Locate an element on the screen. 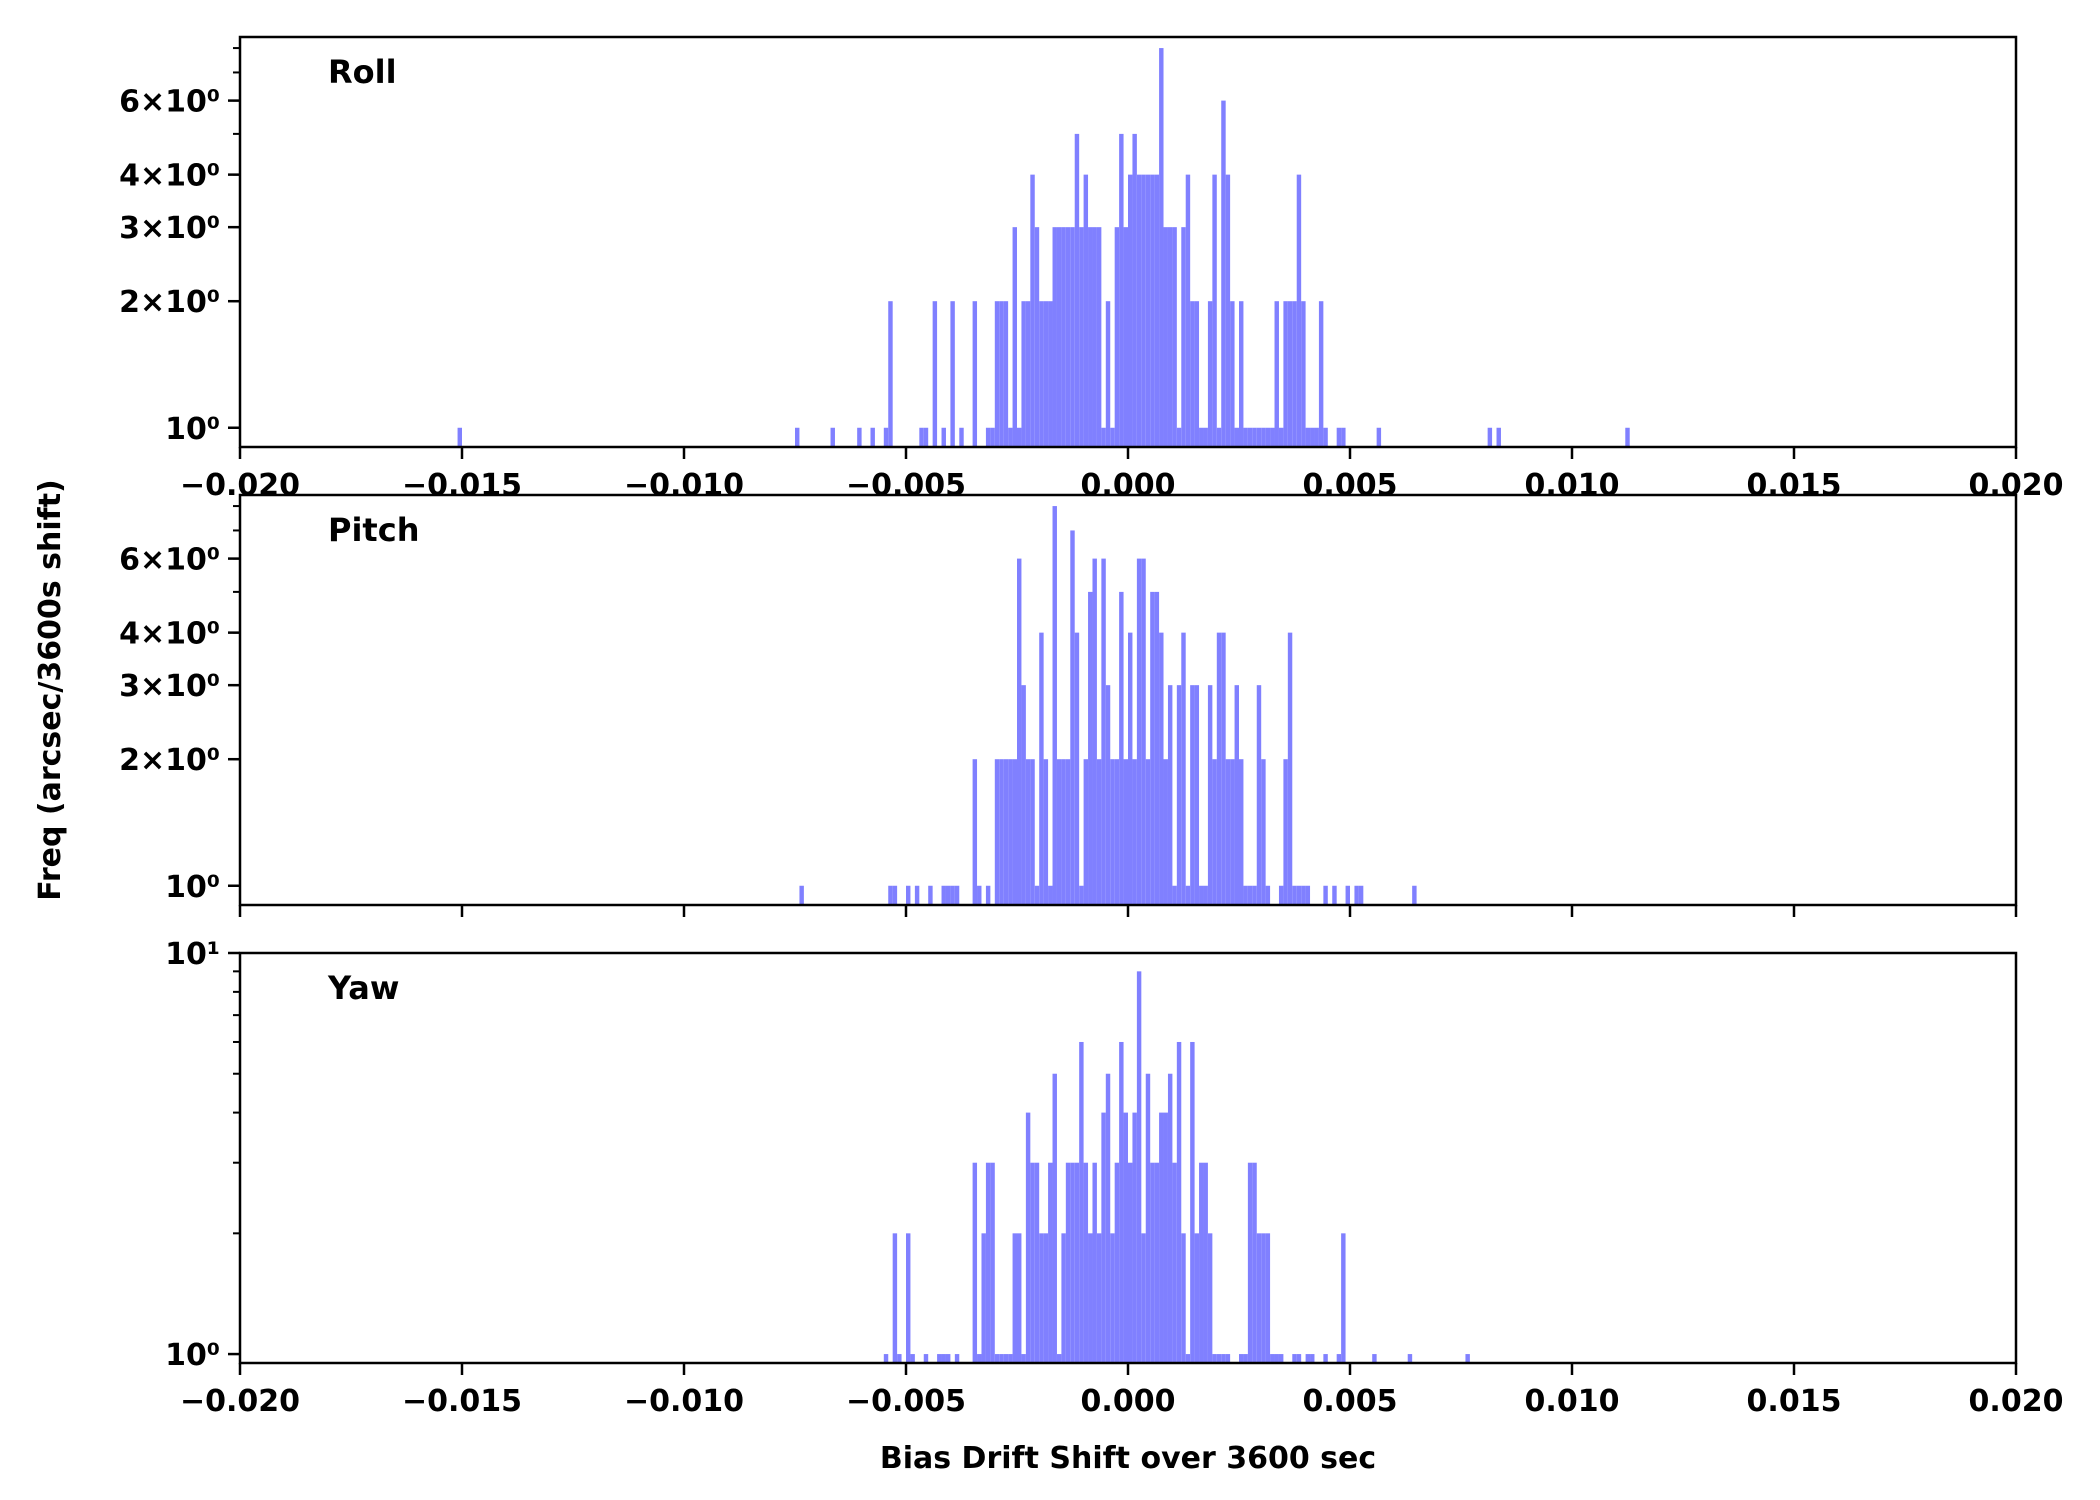 The height and width of the screenshot is (1500, 2100). x-axis-title: Bias Drift Shift over 3600 sec is located at coordinates (1128, 1458).